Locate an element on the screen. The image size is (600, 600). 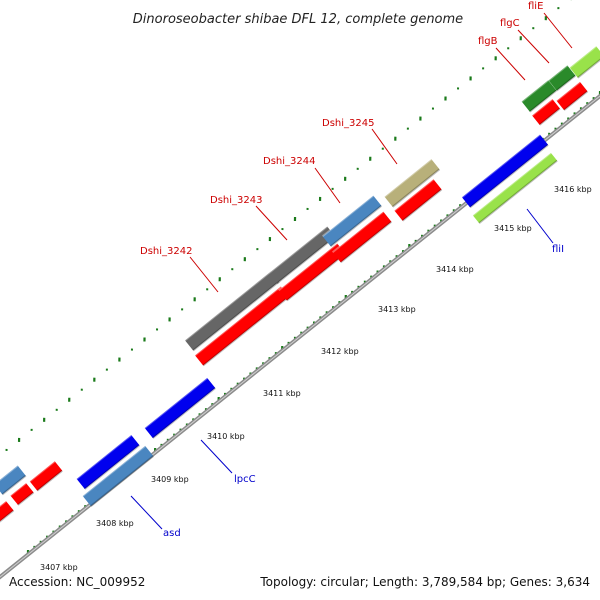
gene-red-lower-4-shadow is located at coordinates (422, 205).